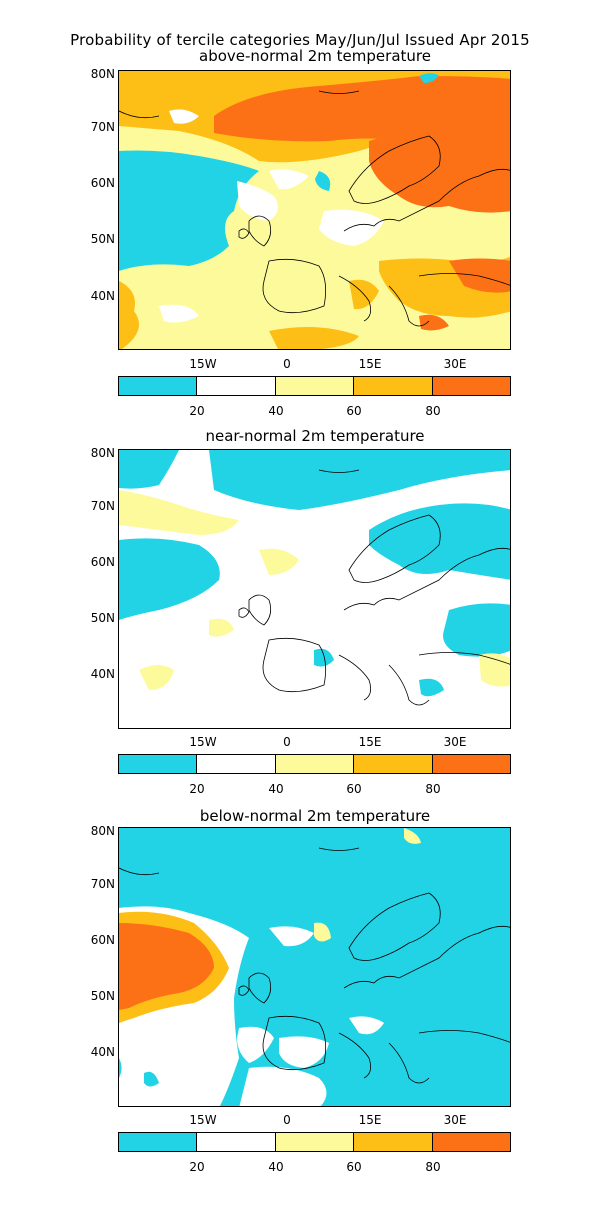 The height and width of the screenshot is (1230, 600). What do you see at coordinates (314, 210) in the screenshot?
I see `map-above-normal` at bounding box center [314, 210].